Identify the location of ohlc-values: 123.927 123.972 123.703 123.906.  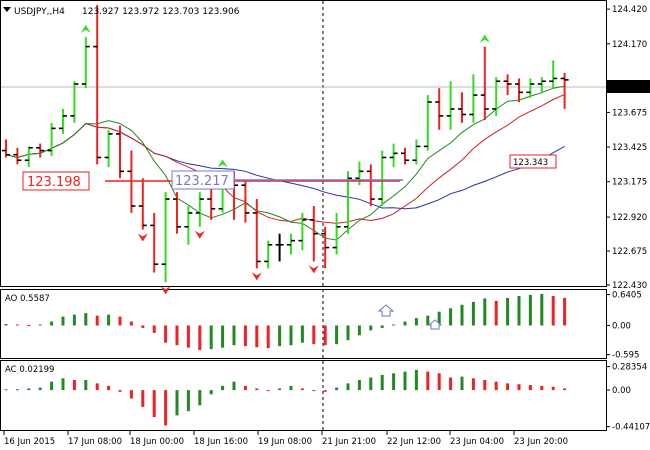
(161, 12).